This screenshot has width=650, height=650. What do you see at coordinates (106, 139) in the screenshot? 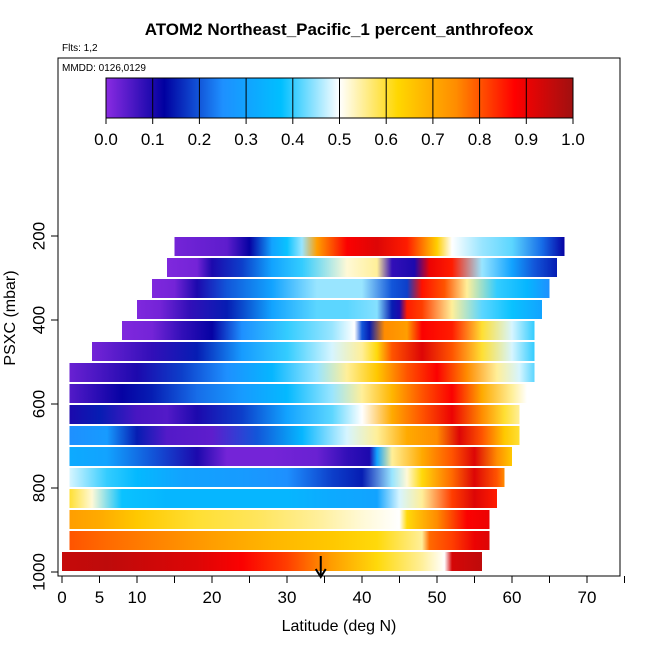
I see `colorbar-tick-label: 0.0` at bounding box center [106, 139].